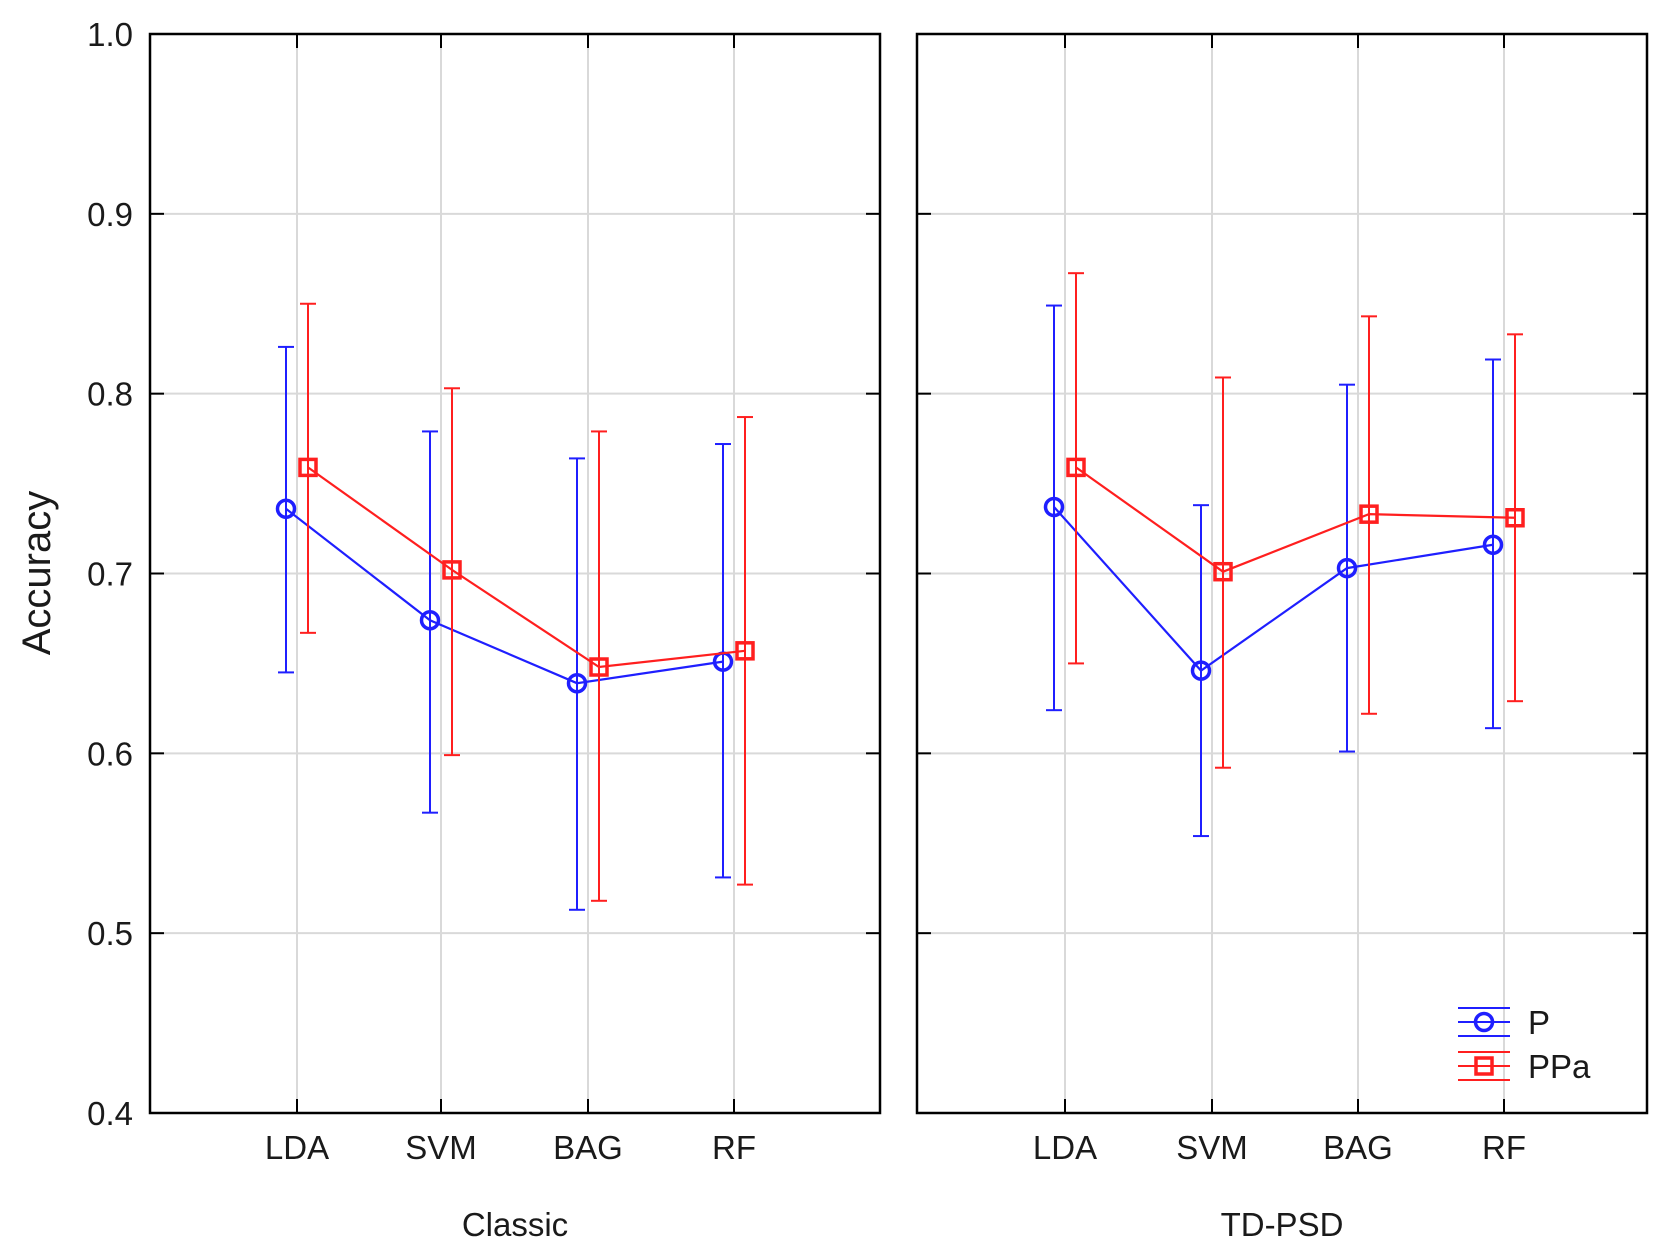 The image size is (1662, 1251). What do you see at coordinates (1539, 1022) in the screenshot?
I see `legend-label: P` at bounding box center [1539, 1022].